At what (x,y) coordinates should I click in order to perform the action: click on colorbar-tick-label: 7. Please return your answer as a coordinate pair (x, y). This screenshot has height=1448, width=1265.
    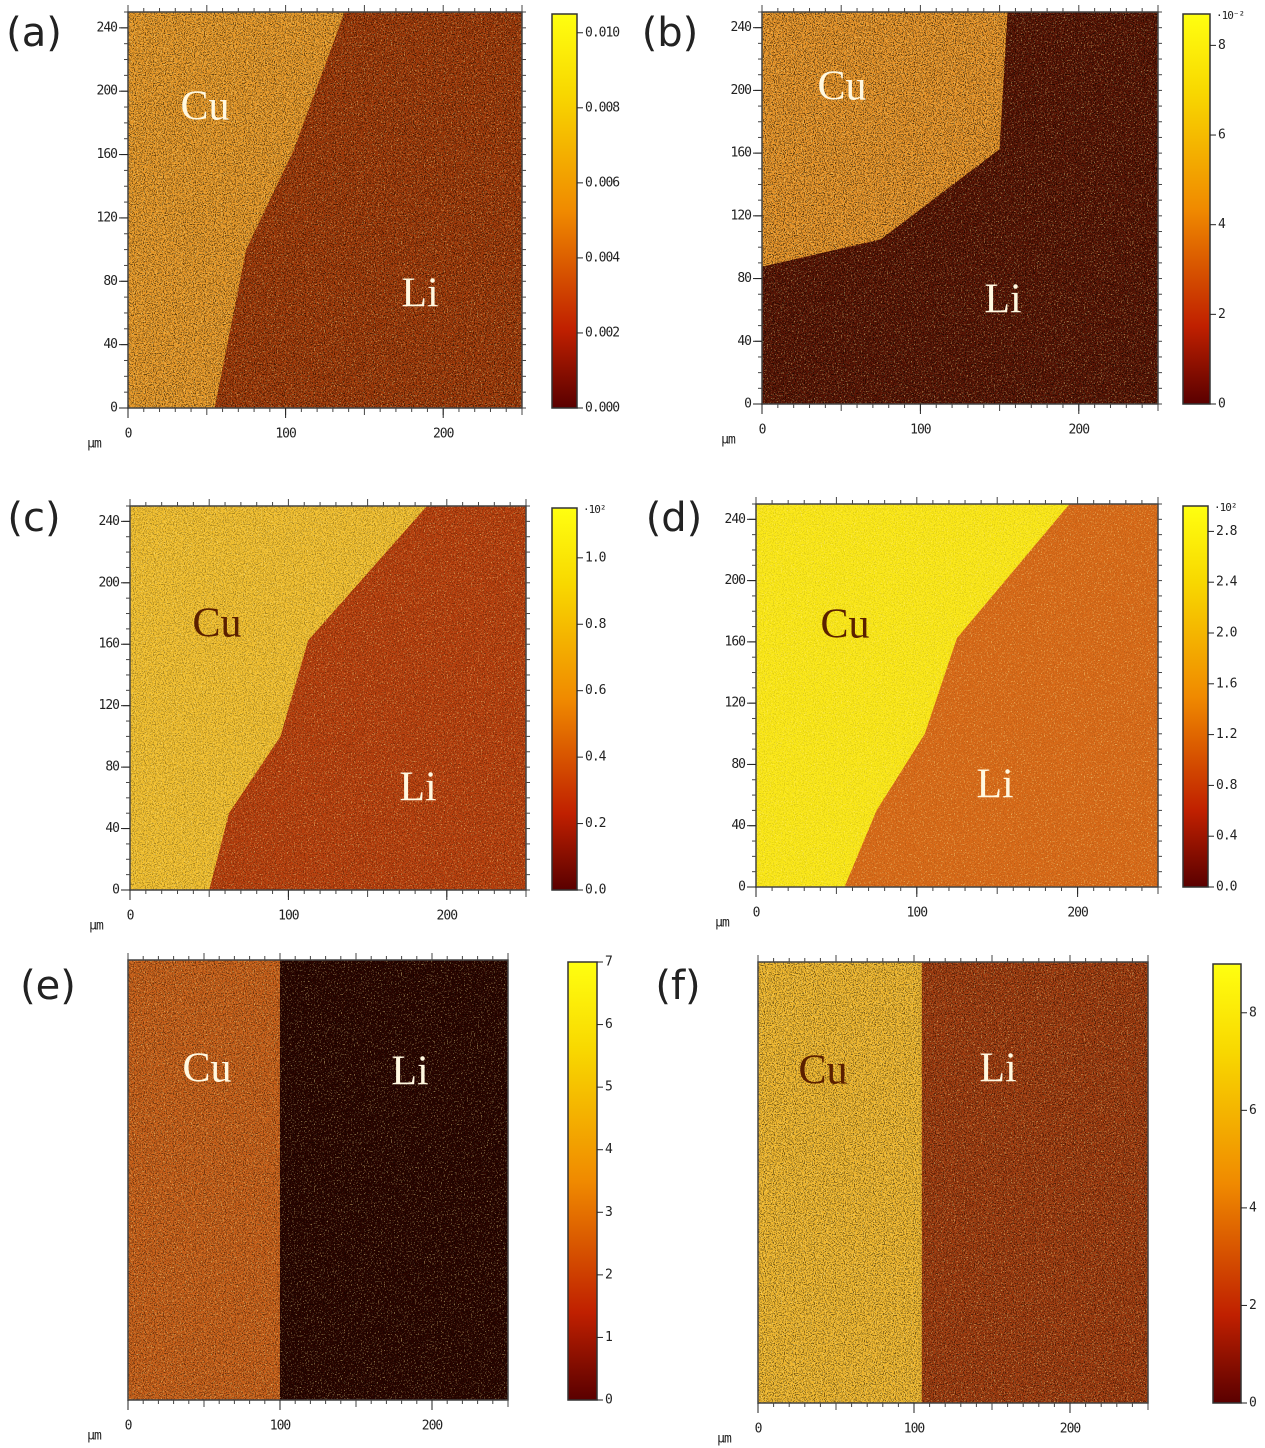
    Looking at the image, I should click on (608, 962).